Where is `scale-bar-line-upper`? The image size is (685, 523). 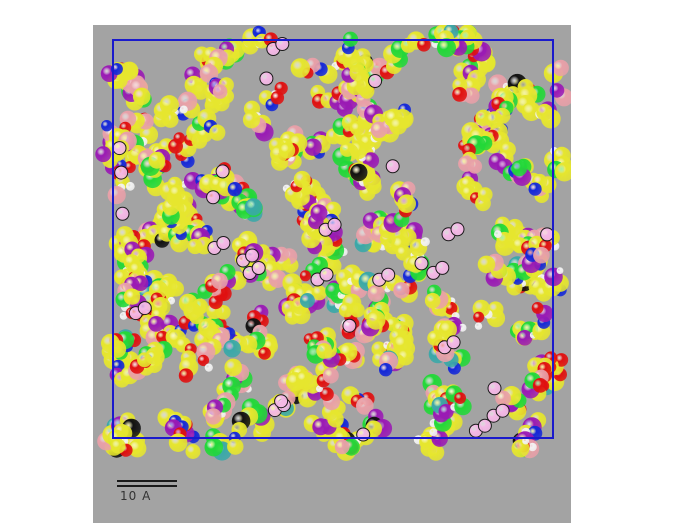 scale-bar-line-upper is located at coordinates (147, 481).